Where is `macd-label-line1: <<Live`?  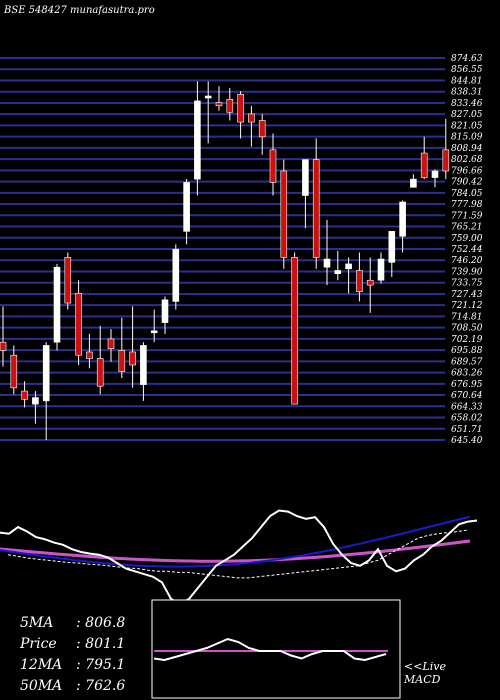
macd-label-line1: <<Live is located at coordinates (425, 666).